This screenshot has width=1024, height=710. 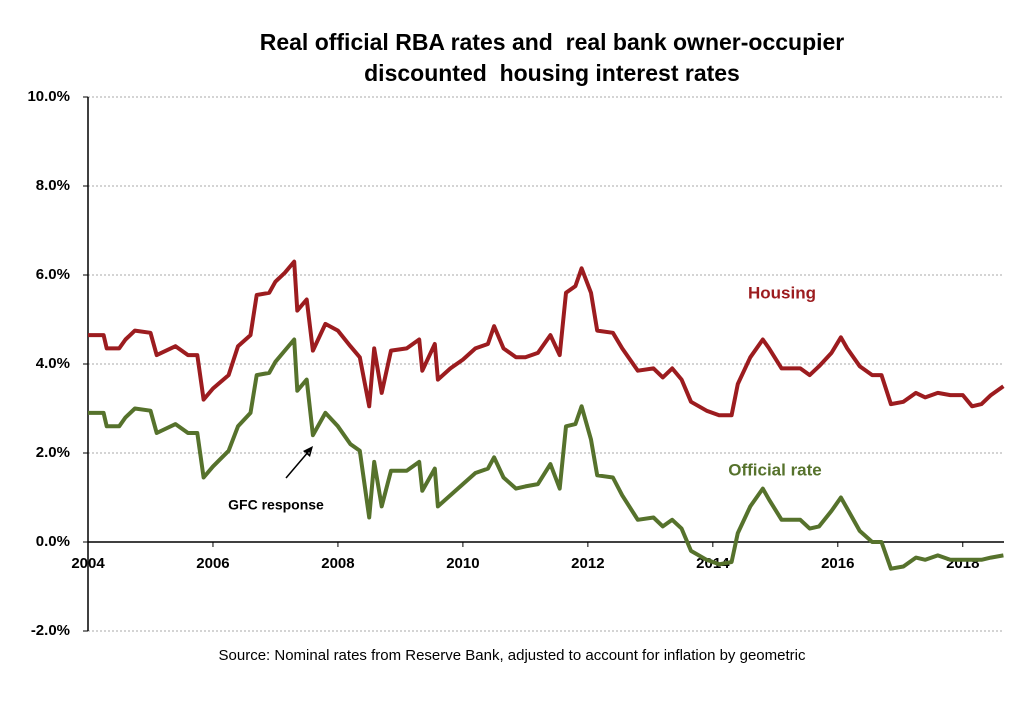 What do you see at coordinates (48, 96) in the screenshot?
I see `y-tick-label: 10.0%` at bounding box center [48, 96].